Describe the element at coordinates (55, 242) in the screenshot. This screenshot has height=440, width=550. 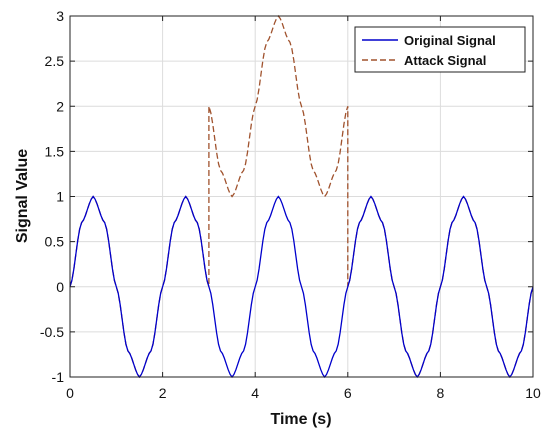
I see `y-tick-label: 0.5` at that location.